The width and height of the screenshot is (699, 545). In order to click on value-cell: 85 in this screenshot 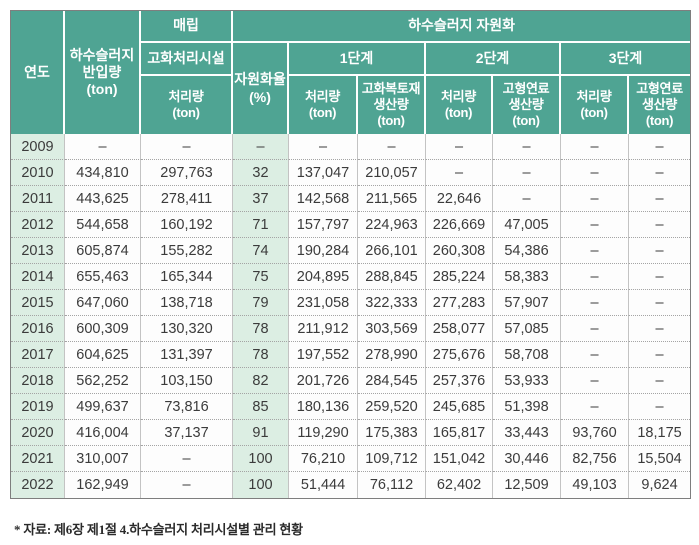, I will do `click(261, 407)`.